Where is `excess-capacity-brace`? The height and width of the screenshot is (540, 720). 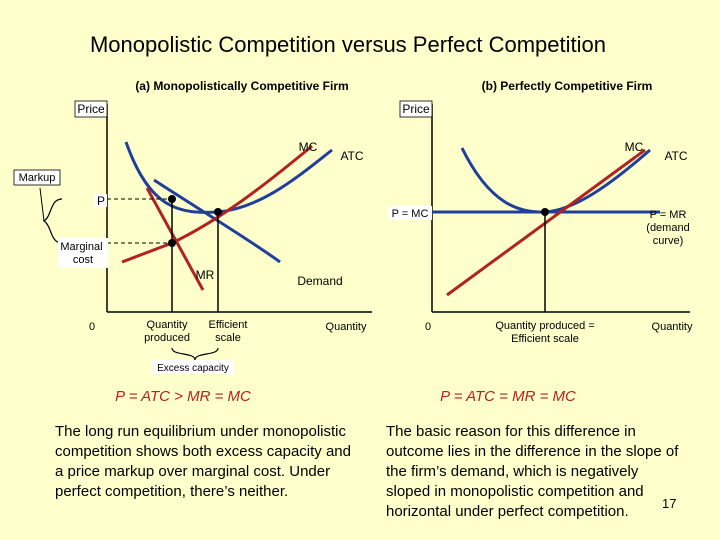 excess-capacity-brace is located at coordinates (195, 354).